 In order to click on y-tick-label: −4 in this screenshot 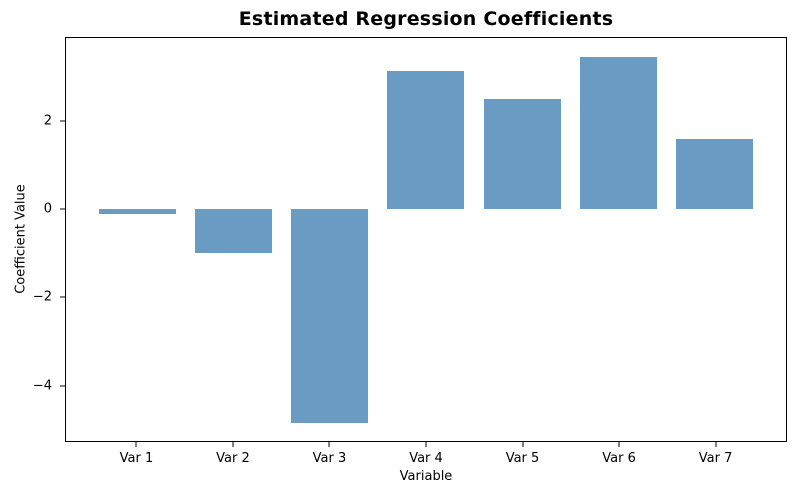, I will do `click(42, 386)`.